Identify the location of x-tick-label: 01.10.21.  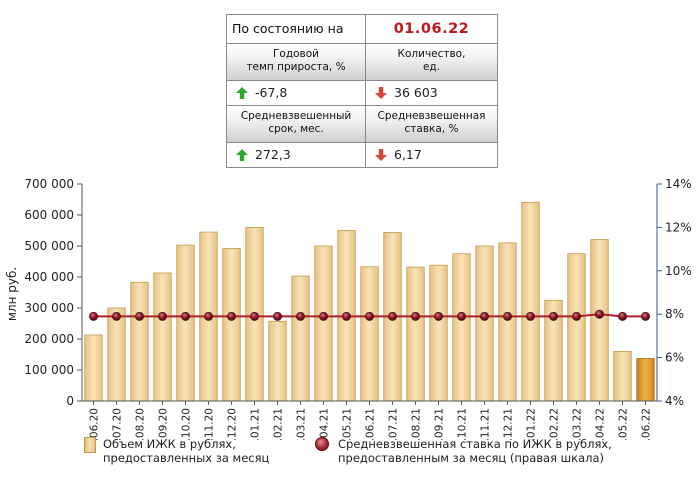
(463, 424).